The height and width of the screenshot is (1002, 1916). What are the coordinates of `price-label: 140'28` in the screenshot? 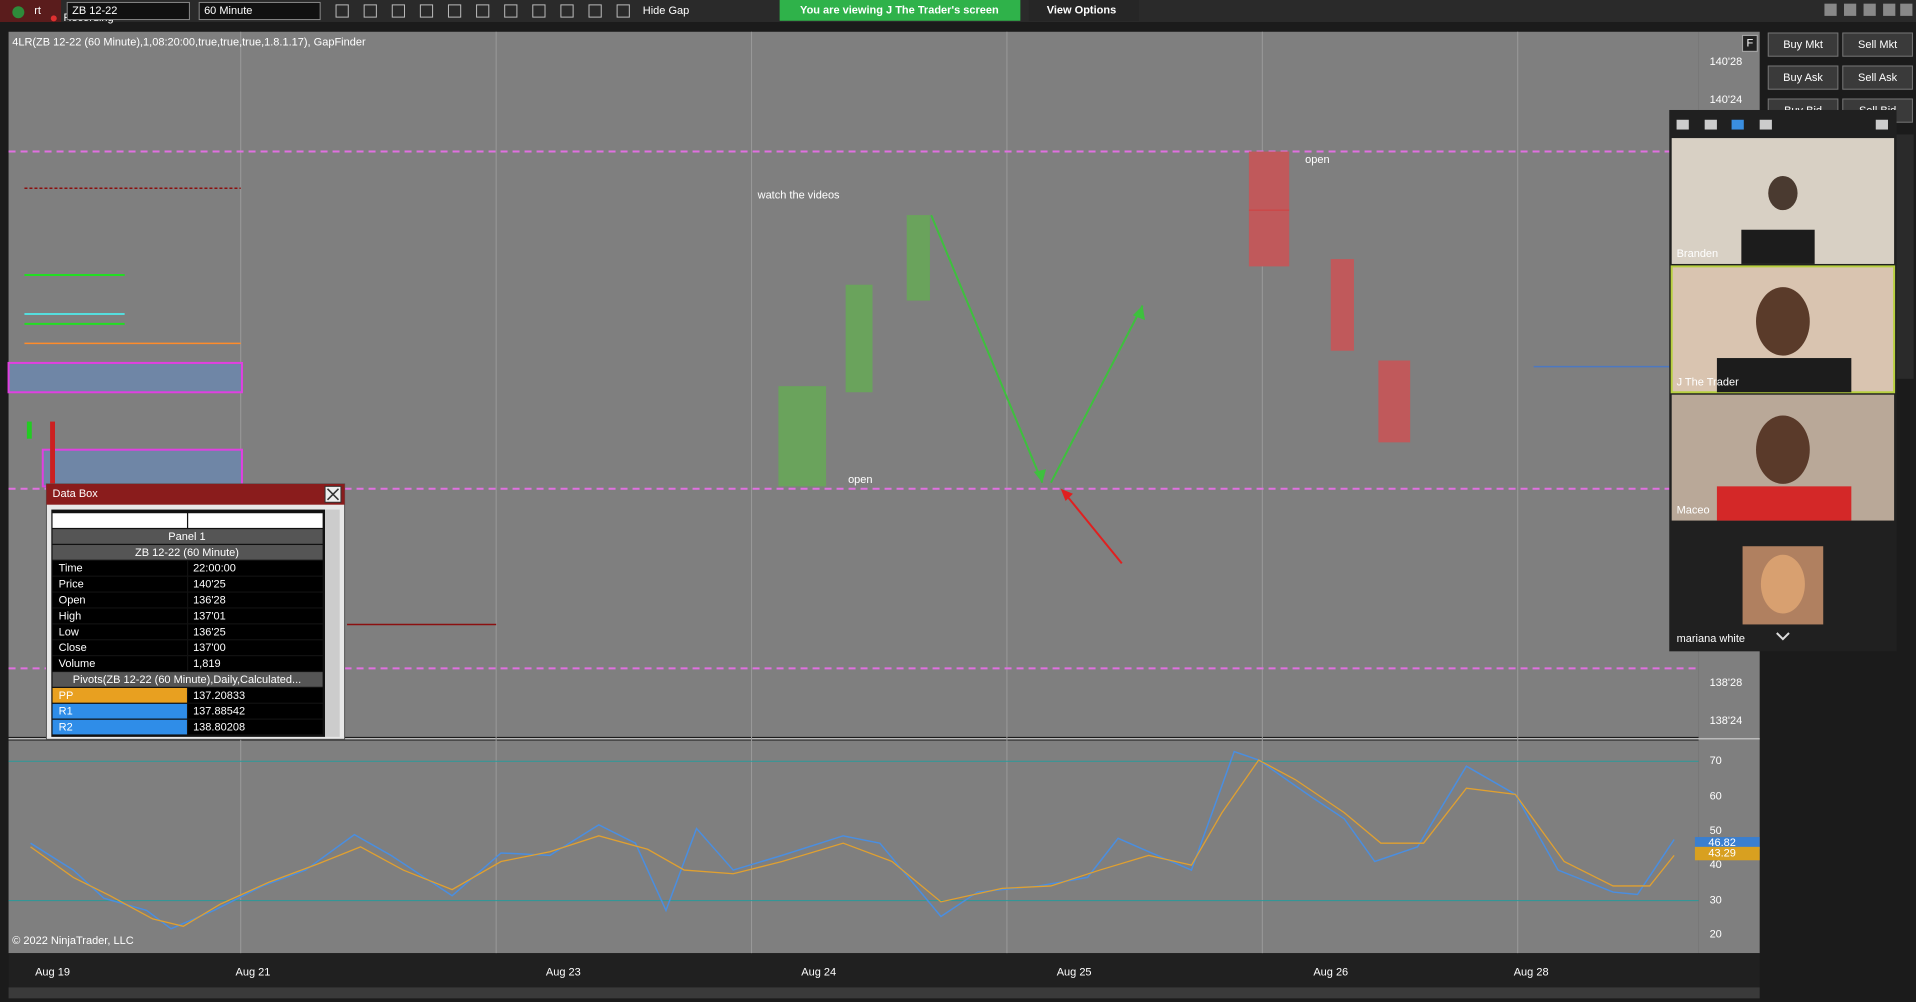 It's located at (1726, 62).